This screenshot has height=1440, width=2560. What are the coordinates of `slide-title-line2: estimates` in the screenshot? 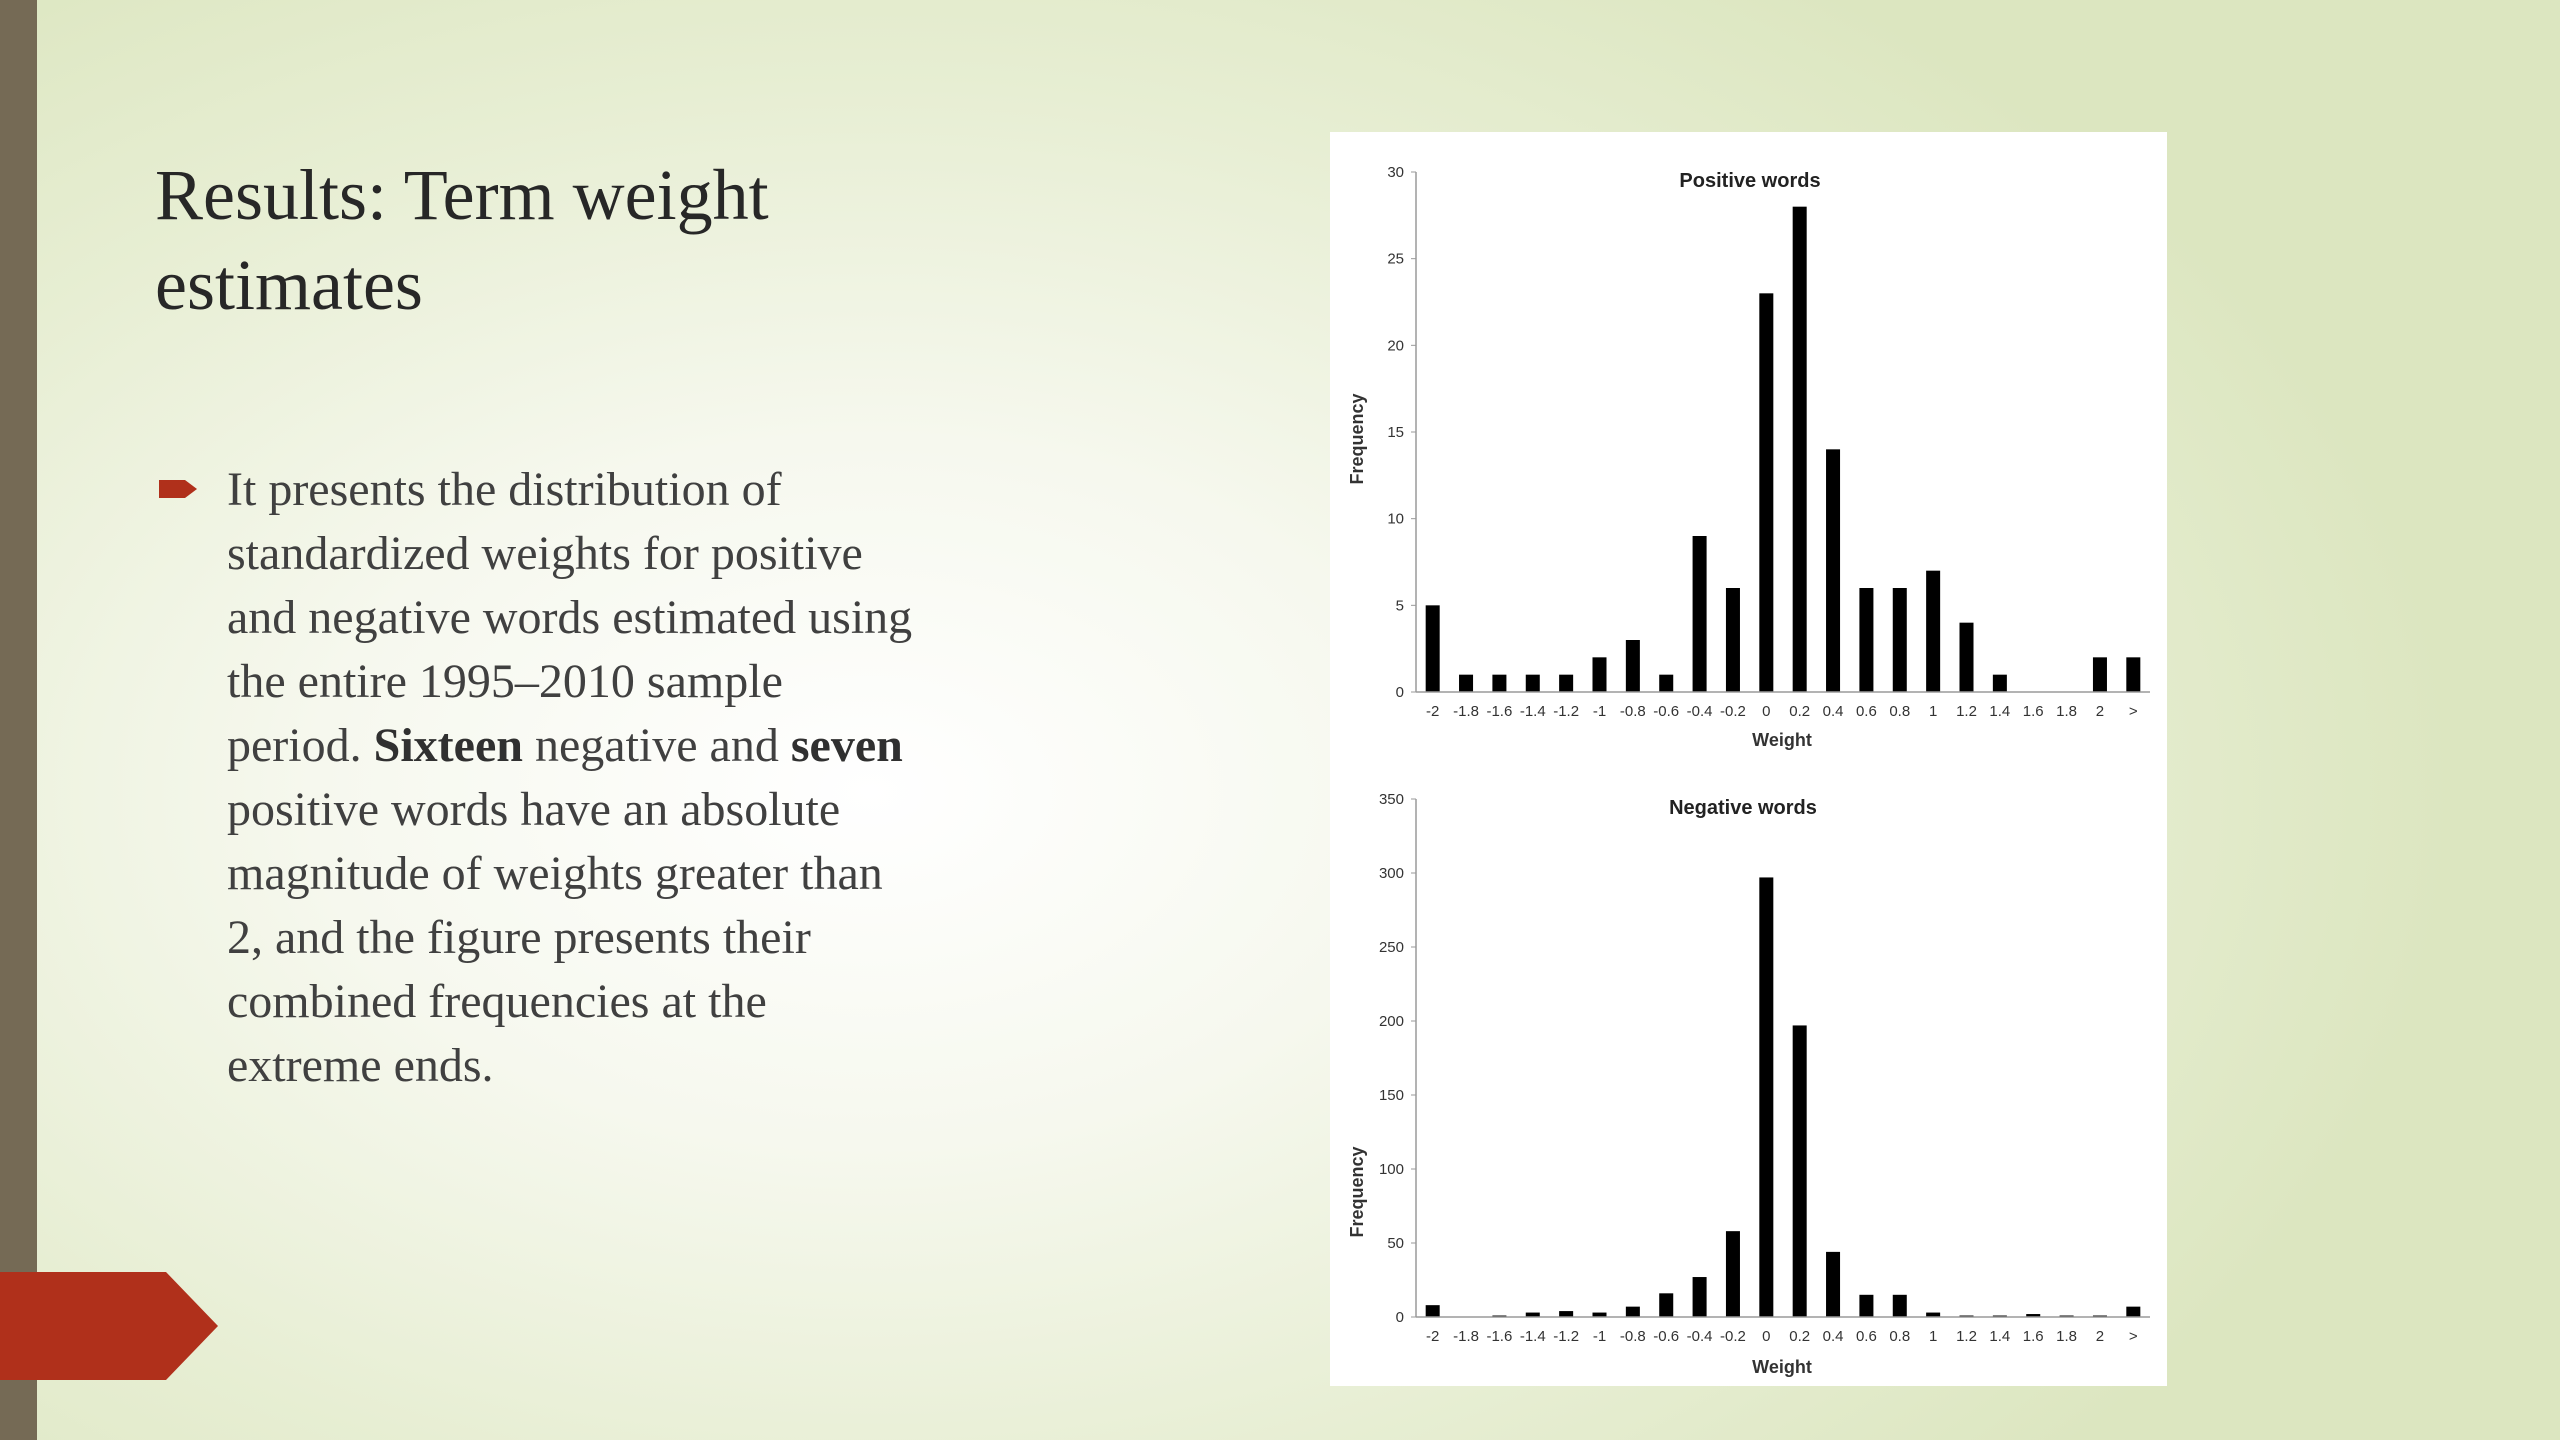 It's located at (289, 285).